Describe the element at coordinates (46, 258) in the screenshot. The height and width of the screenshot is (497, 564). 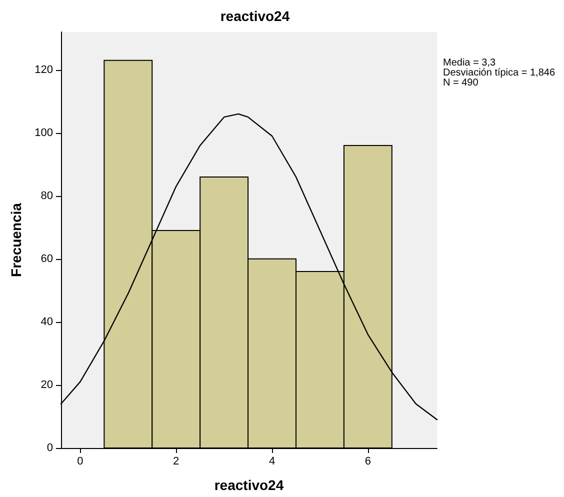
I see `y-tick-label: 60` at that location.